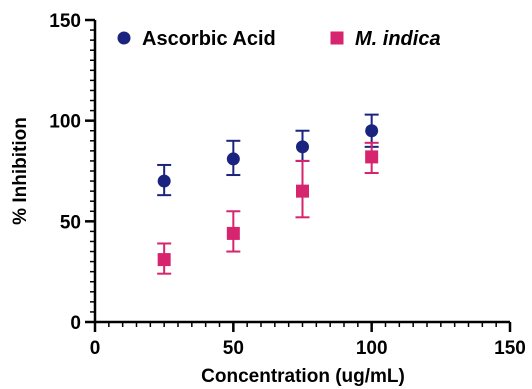 This screenshot has width=532, height=389. Describe the element at coordinates (233, 348) in the screenshot. I see `x-tick-label: 50` at that location.